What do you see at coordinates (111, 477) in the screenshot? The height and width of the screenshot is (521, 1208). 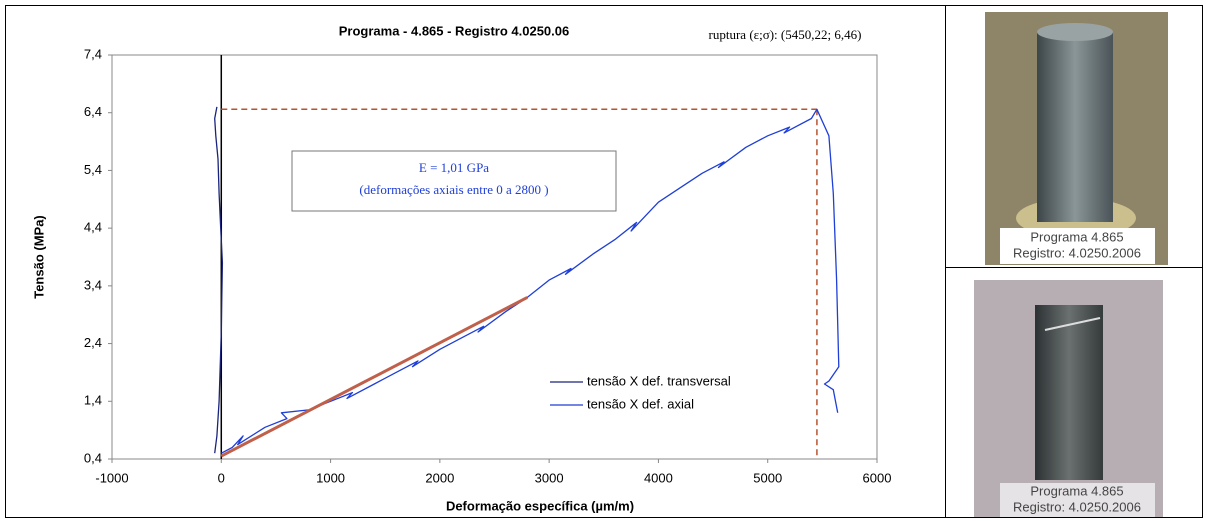 I see `x-tick-label: -1000` at bounding box center [111, 477].